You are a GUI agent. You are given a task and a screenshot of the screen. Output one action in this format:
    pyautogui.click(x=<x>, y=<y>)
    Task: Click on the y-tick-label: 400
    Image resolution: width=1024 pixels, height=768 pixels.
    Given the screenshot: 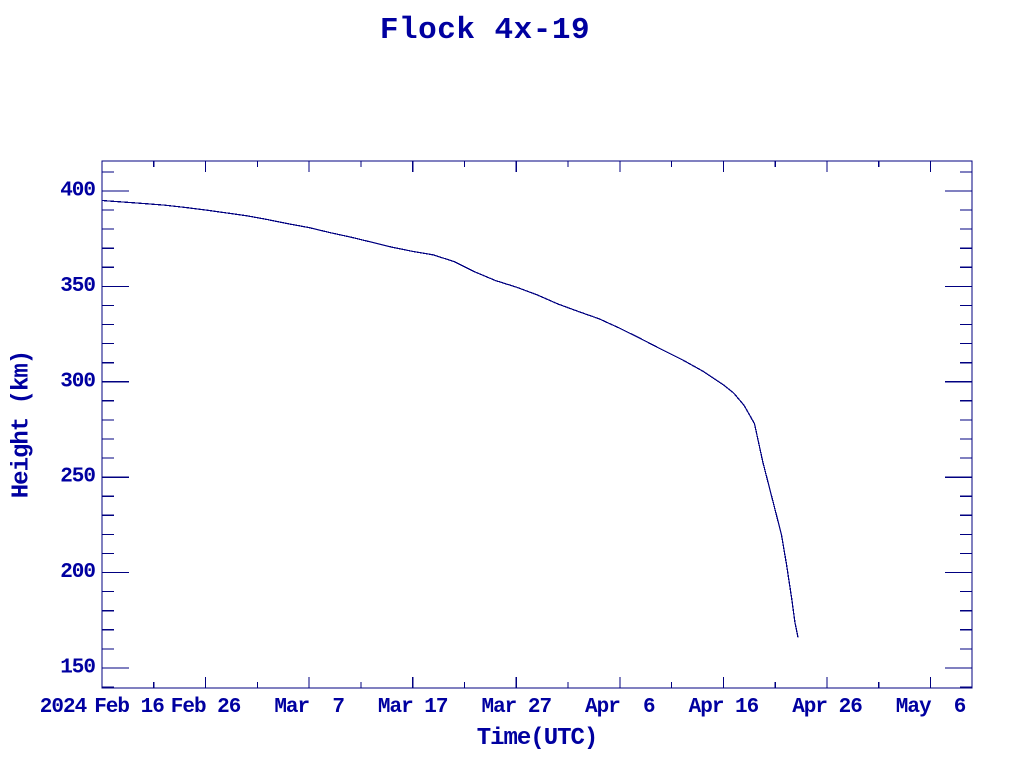 What is the action you would take?
    pyautogui.click(x=77, y=190)
    